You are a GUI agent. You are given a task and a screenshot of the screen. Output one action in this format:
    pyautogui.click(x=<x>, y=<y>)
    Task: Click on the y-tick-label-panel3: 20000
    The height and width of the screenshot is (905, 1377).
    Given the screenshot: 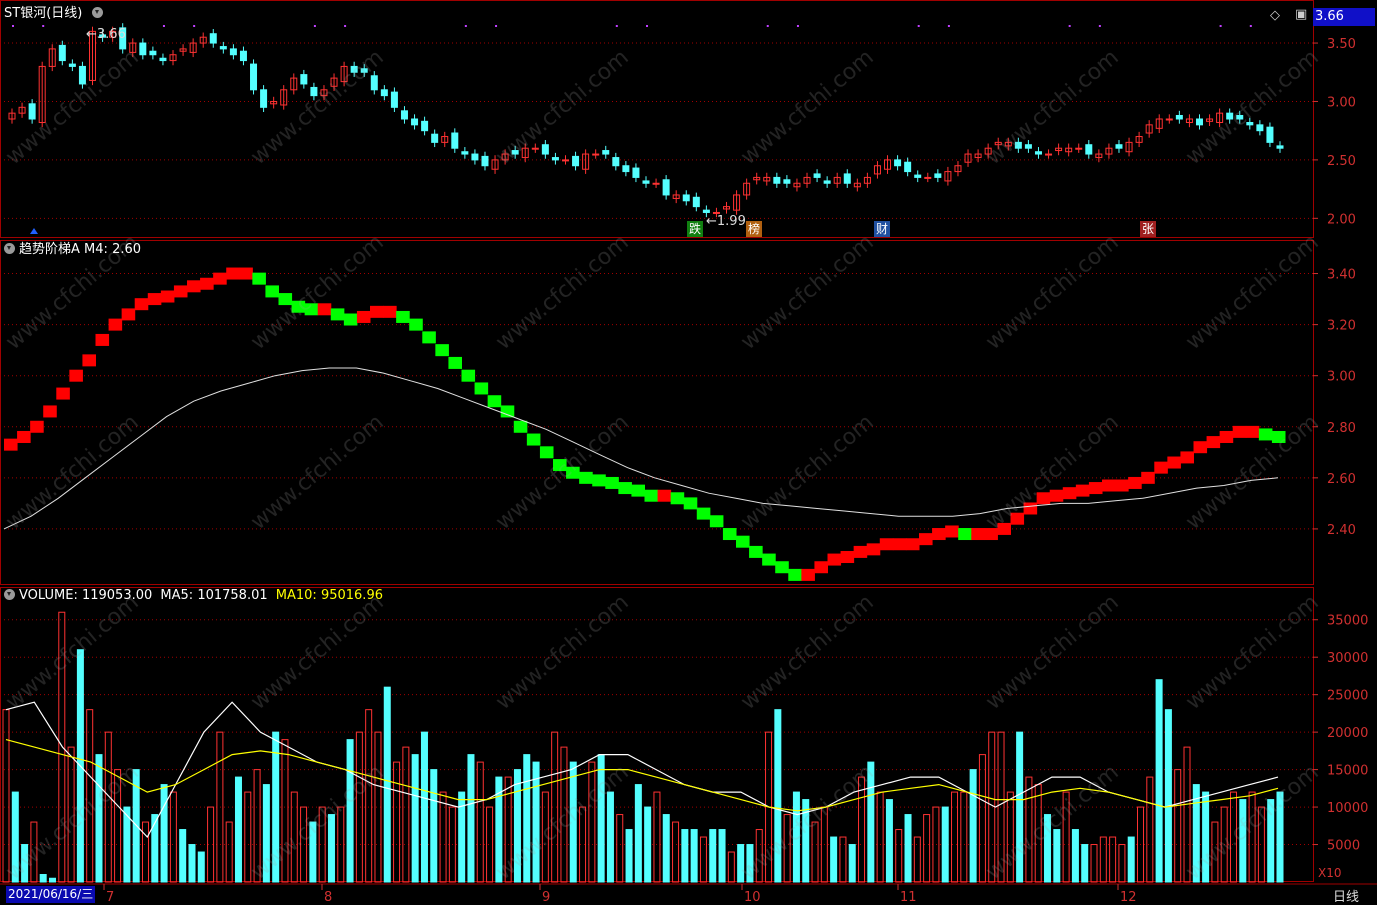 What is the action you would take?
    pyautogui.click(x=1347, y=733)
    